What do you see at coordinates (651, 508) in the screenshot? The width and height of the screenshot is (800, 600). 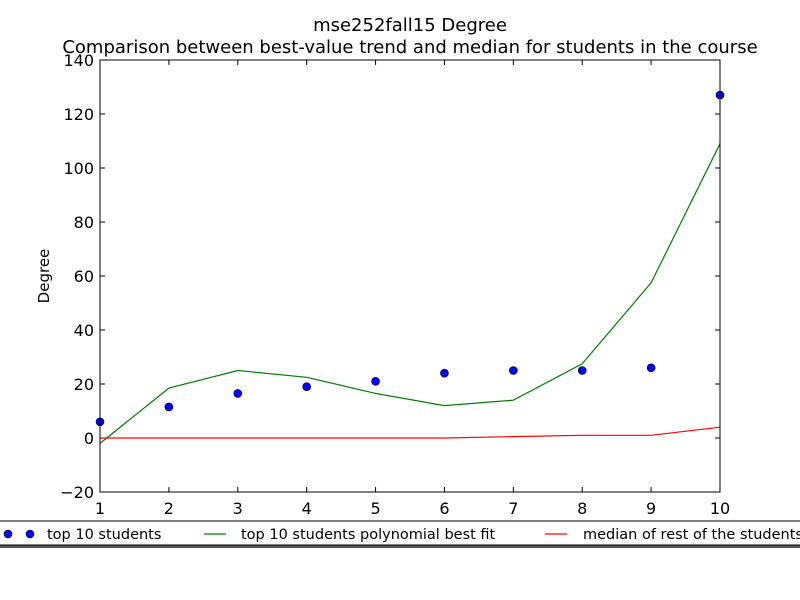 I see `x-tick-label: 9` at bounding box center [651, 508].